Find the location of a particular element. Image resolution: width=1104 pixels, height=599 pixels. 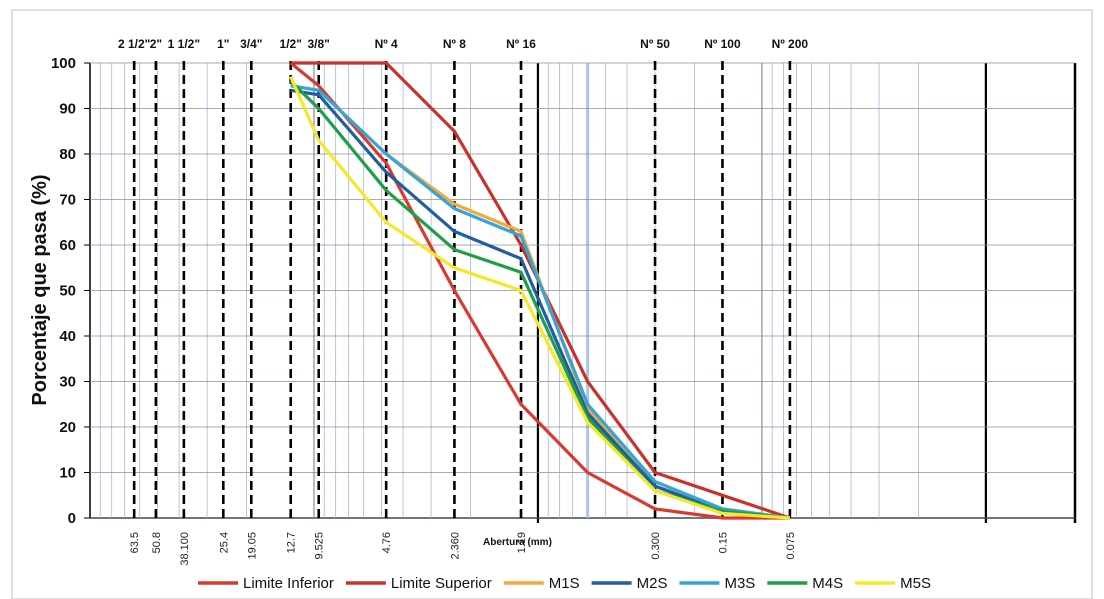

x-tick-label: 2.360 is located at coordinates (455, 546).